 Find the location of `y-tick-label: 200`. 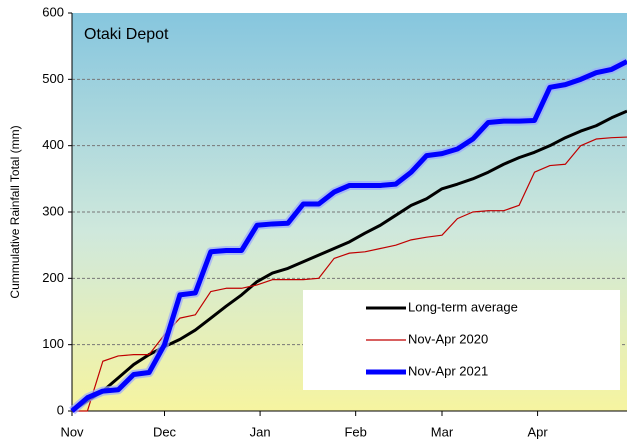

y-tick-label: 200 is located at coordinates (53, 277).